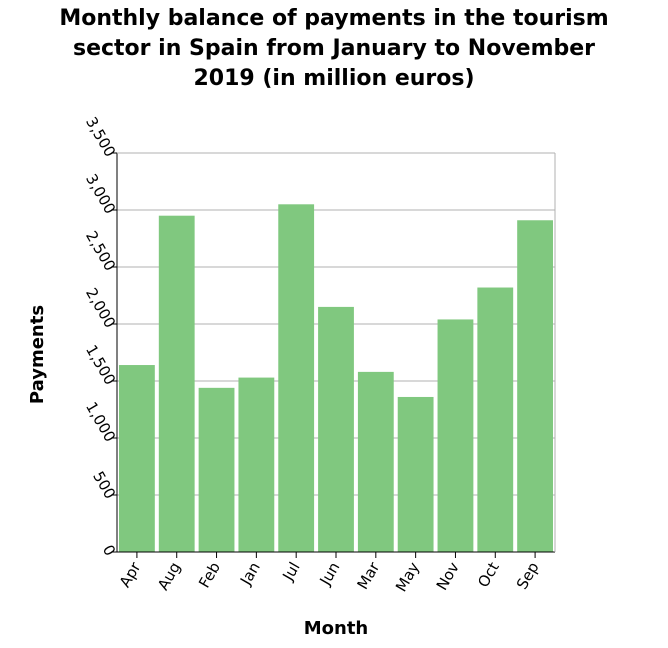  What do you see at coordinates (448, 576) in the screenshot?
I see `x-tick-label: Nov` at bounding box center [448, 576].